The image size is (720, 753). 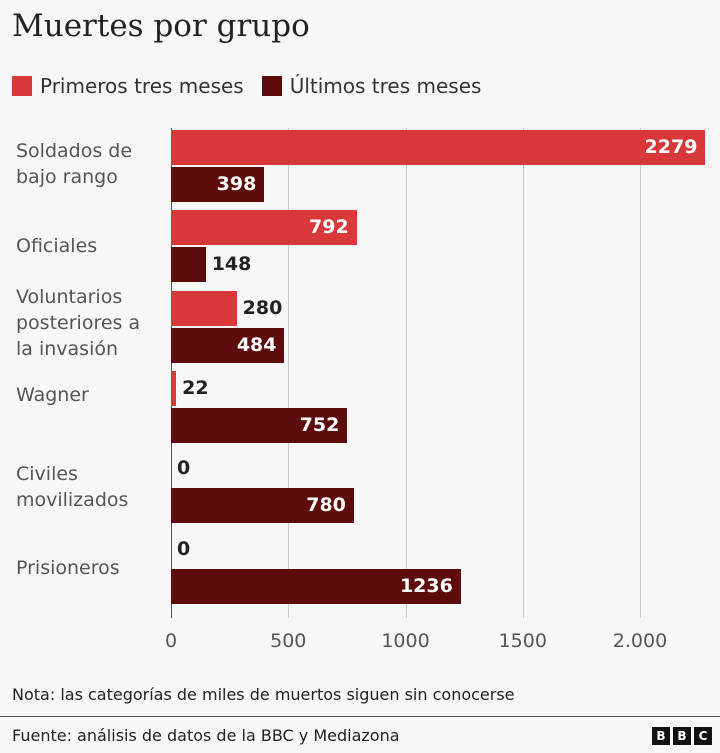 What do you see at coordinates (22, 86) in the screenshot?
I see `legend-swatch-first` at bounding box center [22, 86].